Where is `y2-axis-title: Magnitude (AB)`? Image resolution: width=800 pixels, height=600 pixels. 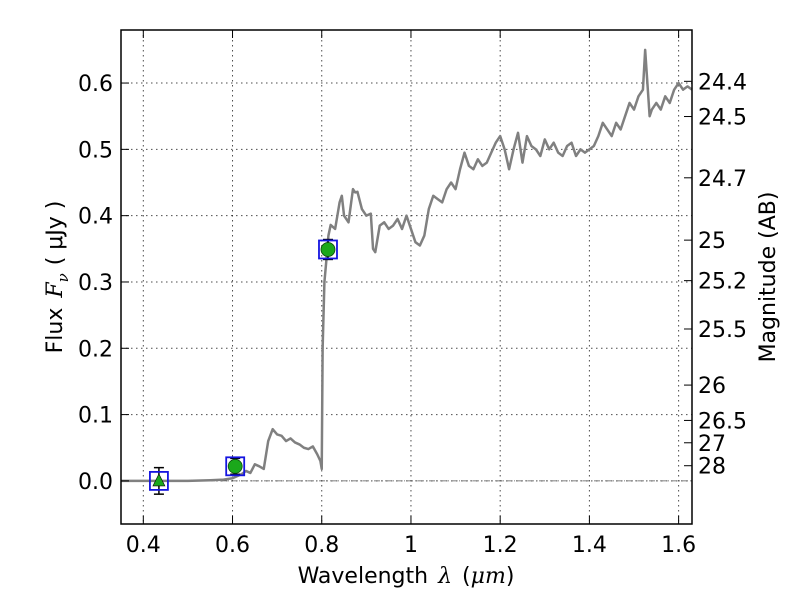
y2-axis-title: Magnitude (AB) is located at coordinates (768, 277).